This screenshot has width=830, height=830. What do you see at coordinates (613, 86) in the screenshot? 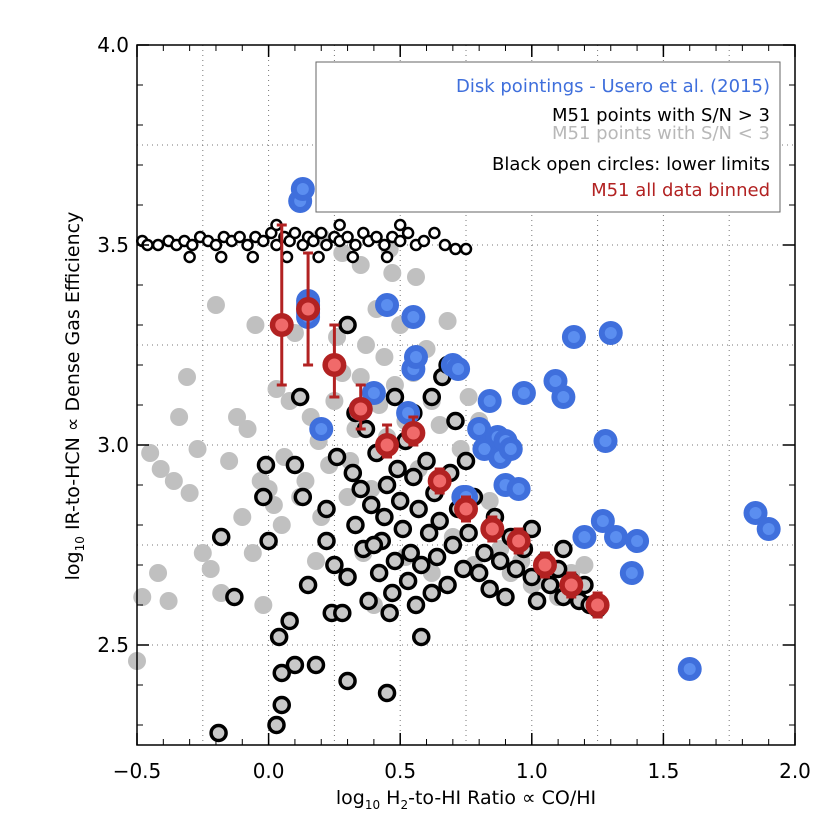
I see `legend-entry-usero: Disk pointings - Usero et al. (2015)` at bounding box center [613, 86].